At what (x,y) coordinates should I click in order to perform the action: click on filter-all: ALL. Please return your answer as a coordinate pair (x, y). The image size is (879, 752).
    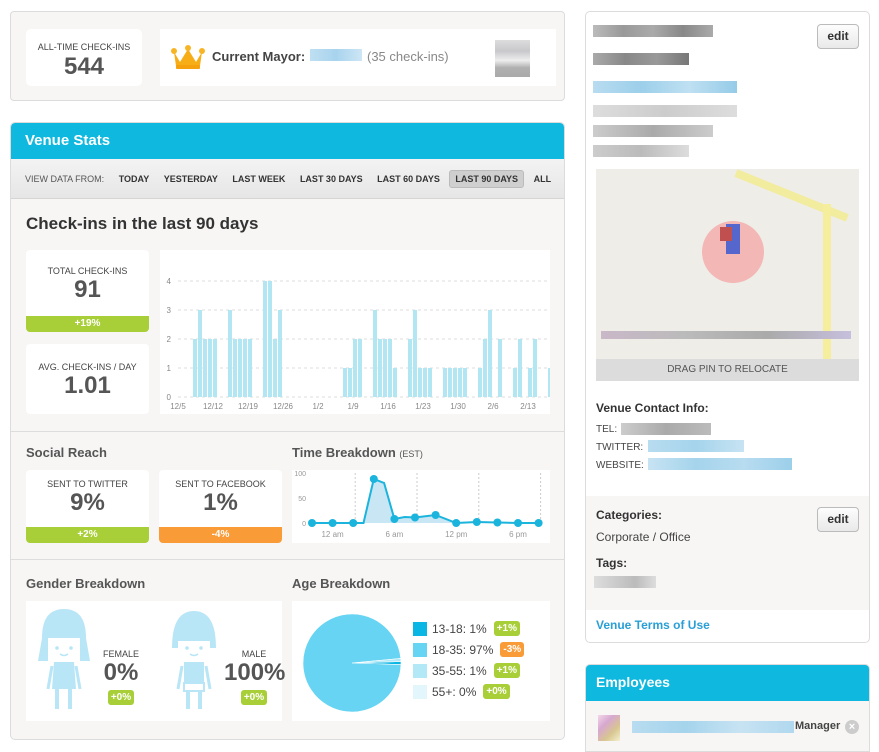
    Looking at the image, I should click on (542, 179).